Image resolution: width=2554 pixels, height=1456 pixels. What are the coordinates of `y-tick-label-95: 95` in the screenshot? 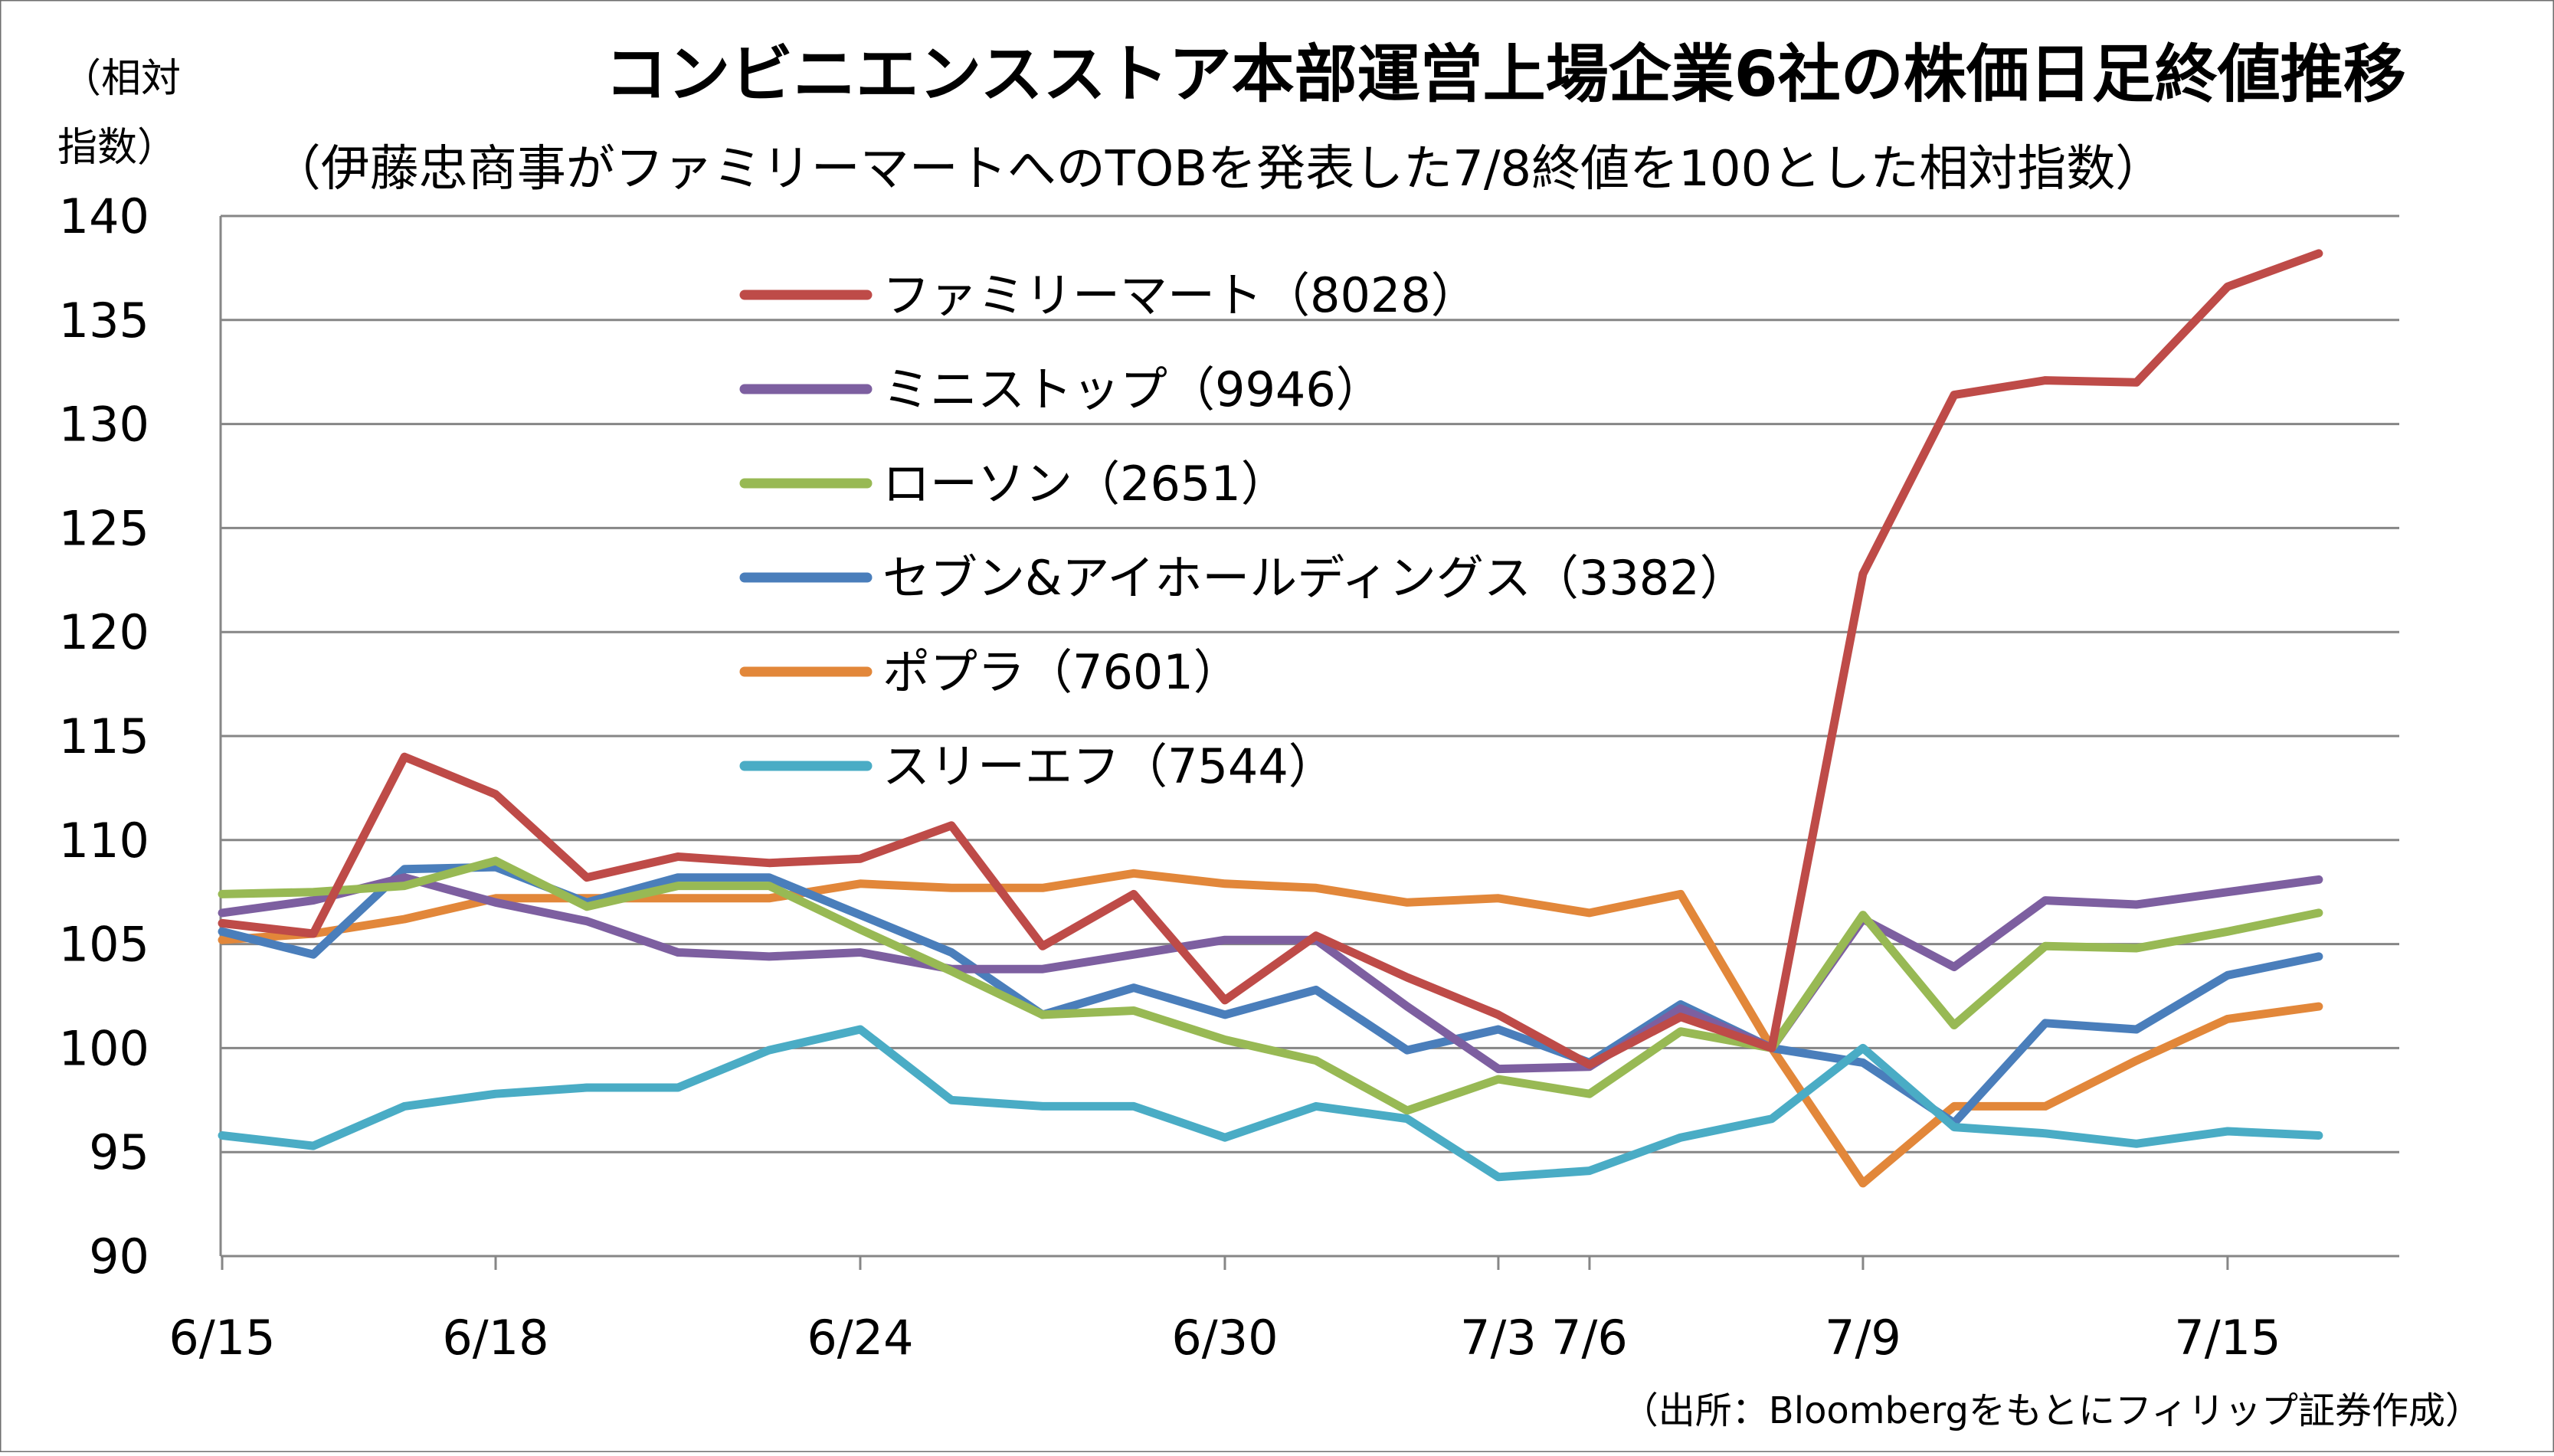 It's located at (119, 1152).